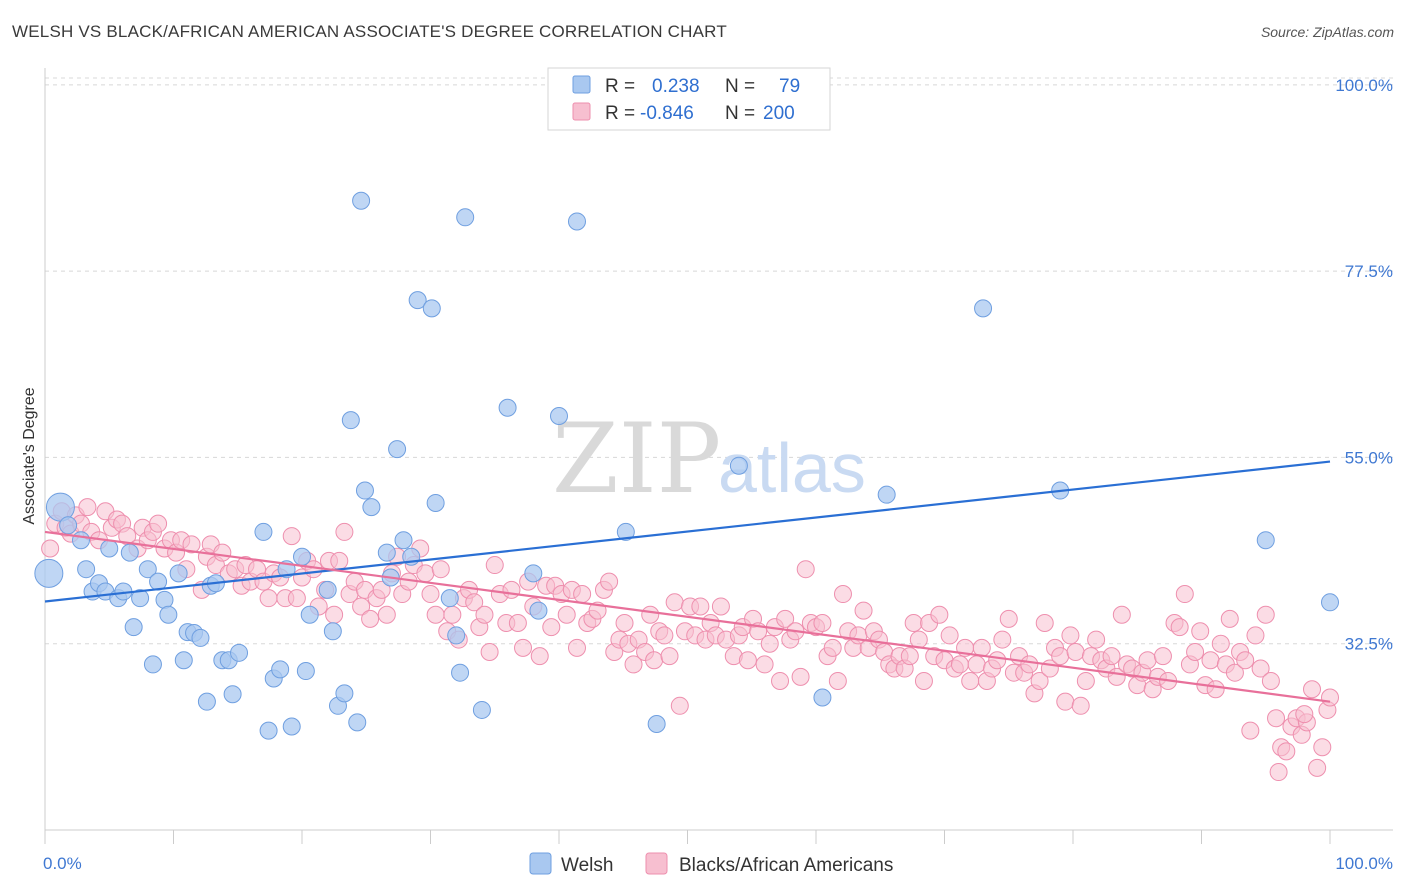  Describe the element at coordinates (740, 113) in the screenshot. I see `legend-n-label-blacks: N =` at that location.